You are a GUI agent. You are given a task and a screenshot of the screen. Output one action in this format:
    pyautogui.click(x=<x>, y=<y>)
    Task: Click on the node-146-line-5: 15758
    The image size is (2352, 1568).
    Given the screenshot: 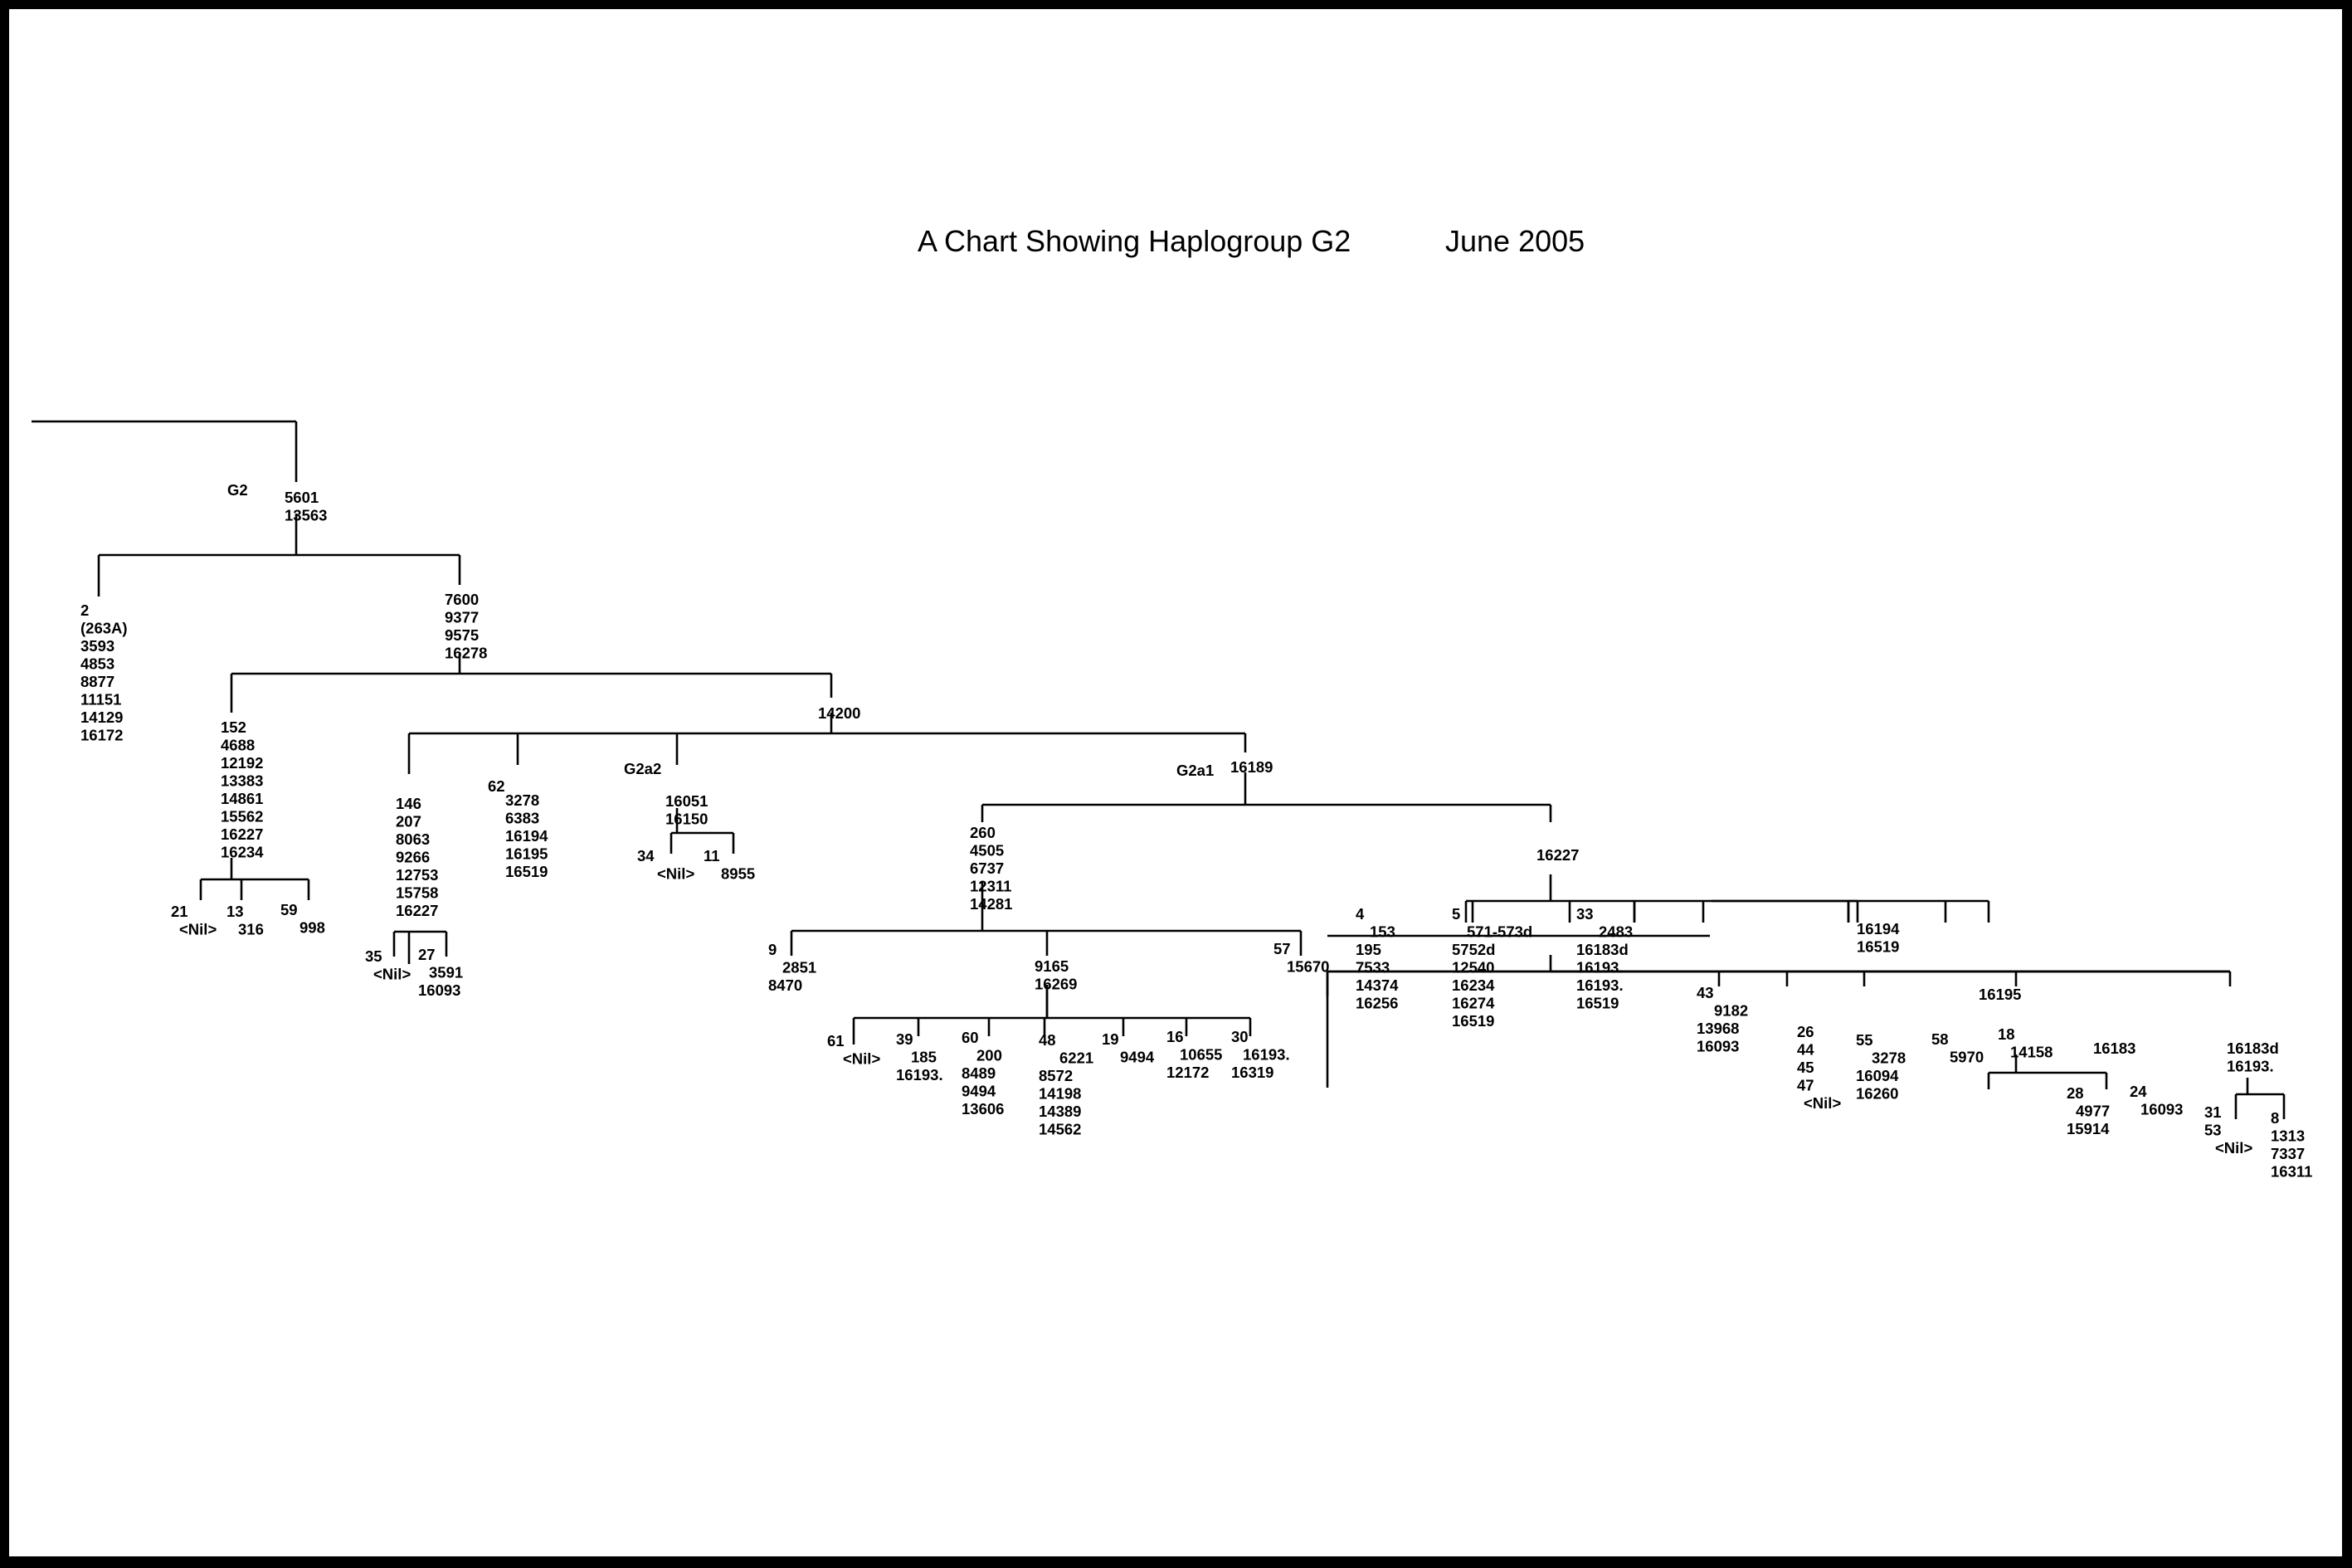 What is the action you would take?
    pyautogui.click(x=417, y=893)
    